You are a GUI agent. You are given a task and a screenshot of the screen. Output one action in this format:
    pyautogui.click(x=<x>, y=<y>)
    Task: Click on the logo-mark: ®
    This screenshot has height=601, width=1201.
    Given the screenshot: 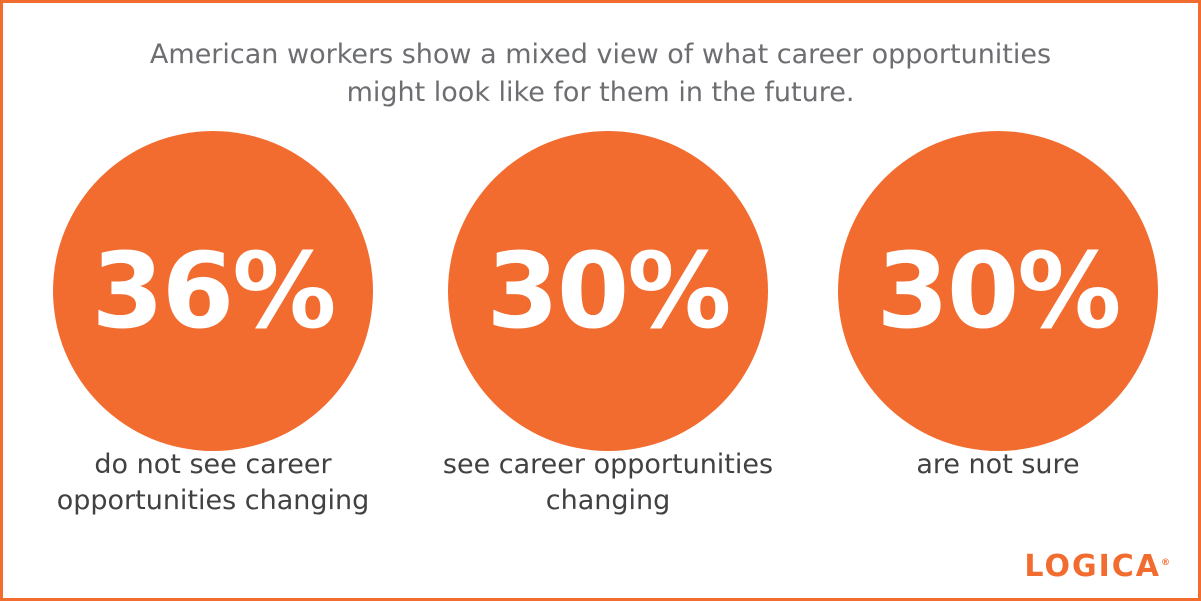 What is the action you would take?
    pyautogui.click(x=1165, y=563)
    